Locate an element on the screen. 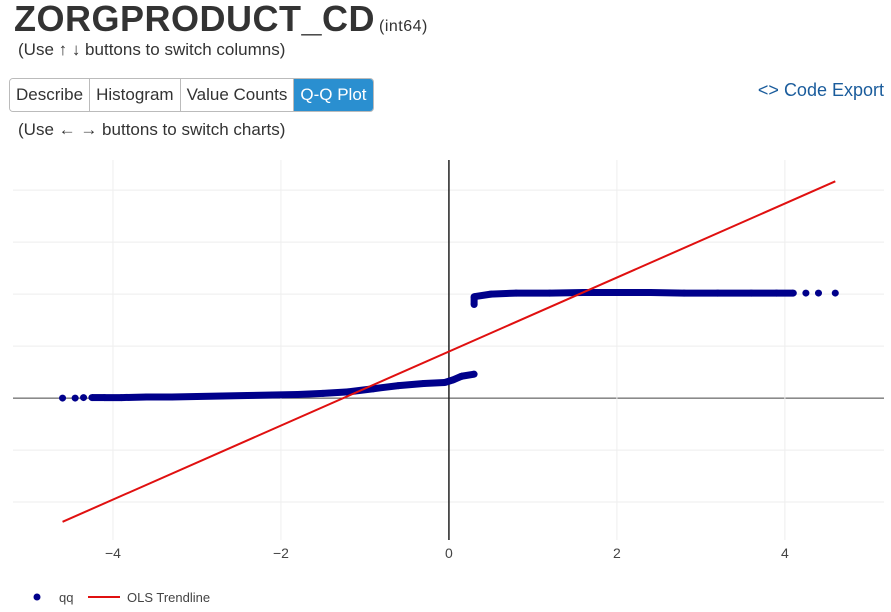 The width and height of the screenshot is (891, 612). code-export-label: Code Export is located at coordinates (833, 90).